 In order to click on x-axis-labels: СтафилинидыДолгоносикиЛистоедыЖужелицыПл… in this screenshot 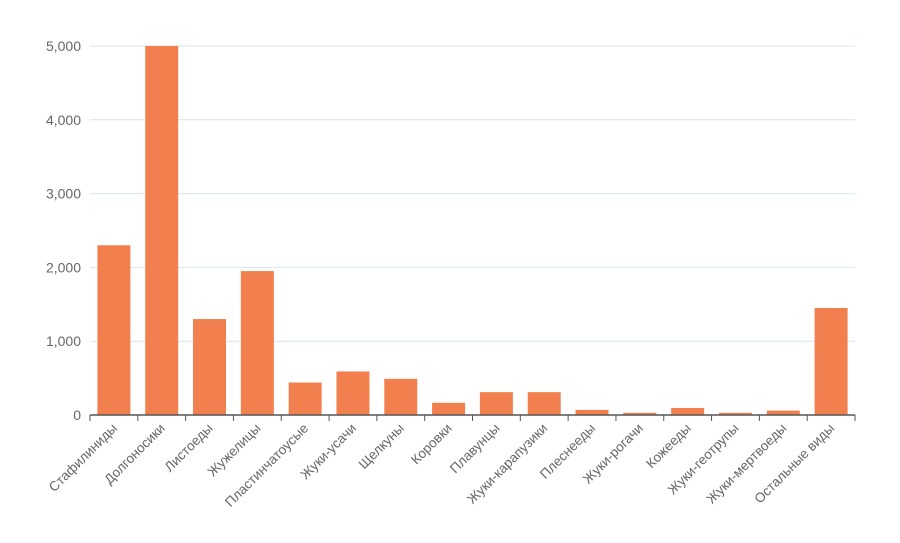, I will do `click(441, 465)`.